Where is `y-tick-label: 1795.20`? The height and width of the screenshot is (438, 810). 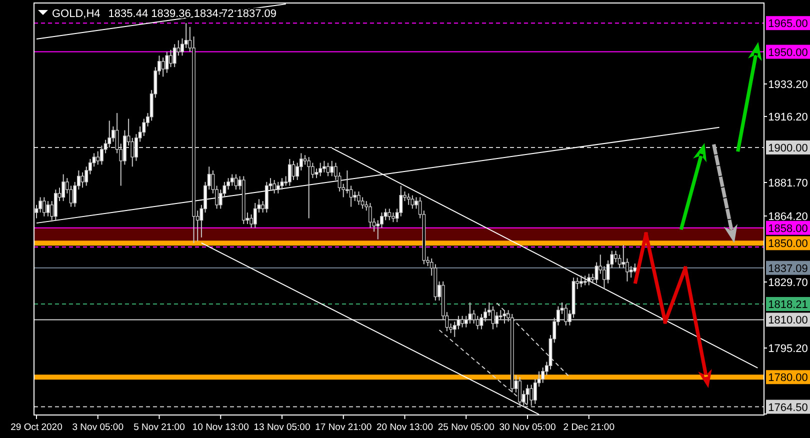
y-tick-label: 1795.20 is located at coordinates (788, 349).